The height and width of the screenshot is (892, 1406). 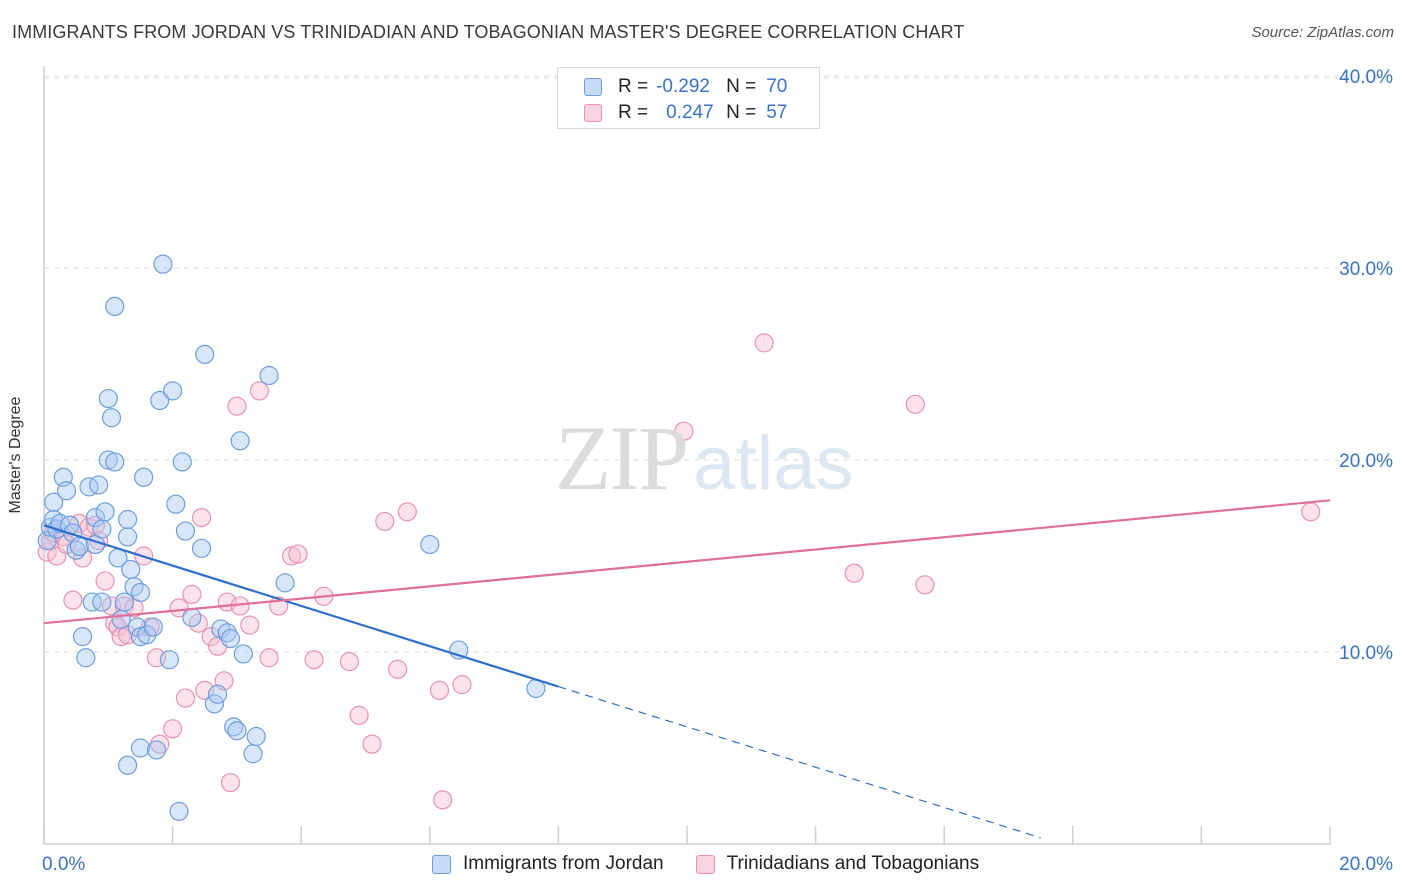 I want to click on y-tick-label: 30.0%, so click(x=1366, y=269).